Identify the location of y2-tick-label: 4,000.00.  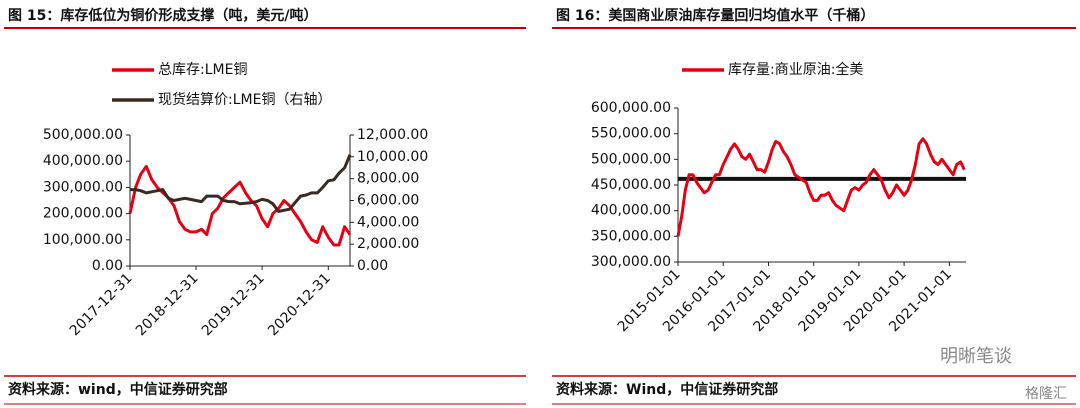
(388, 222).